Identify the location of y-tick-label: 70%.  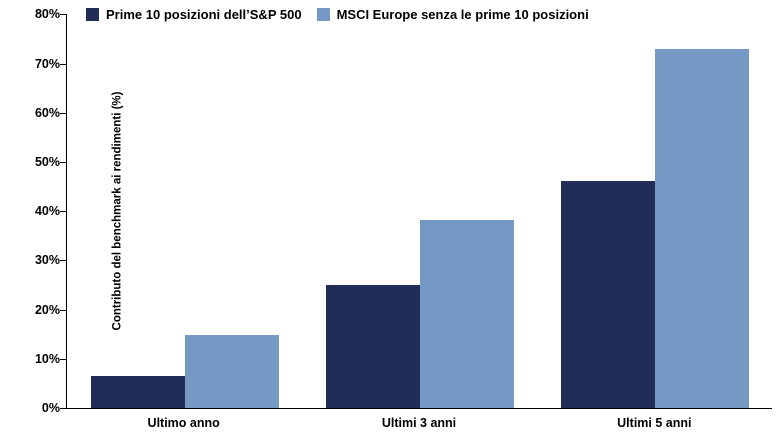
(47, 64).